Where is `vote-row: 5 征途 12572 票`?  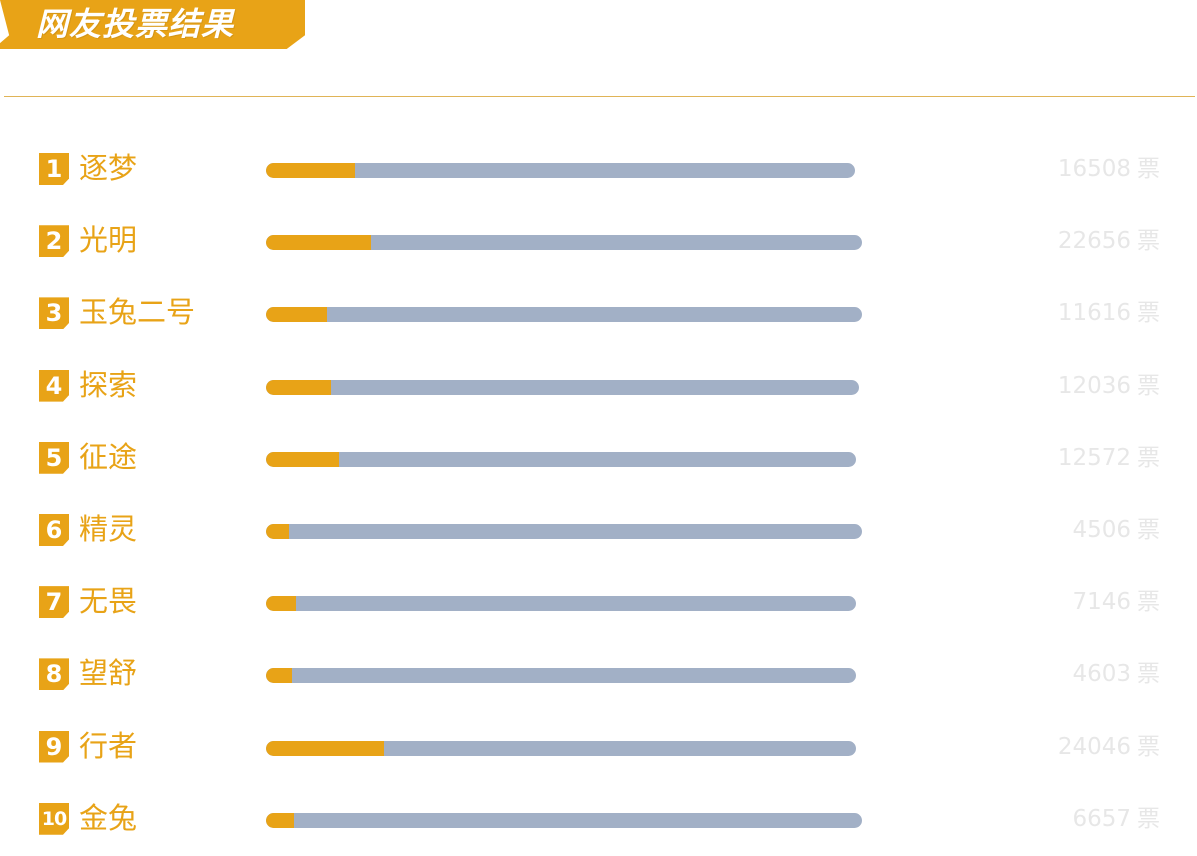 vote-row: 5 征途 12572 票 is located at coordinates (598, 459).